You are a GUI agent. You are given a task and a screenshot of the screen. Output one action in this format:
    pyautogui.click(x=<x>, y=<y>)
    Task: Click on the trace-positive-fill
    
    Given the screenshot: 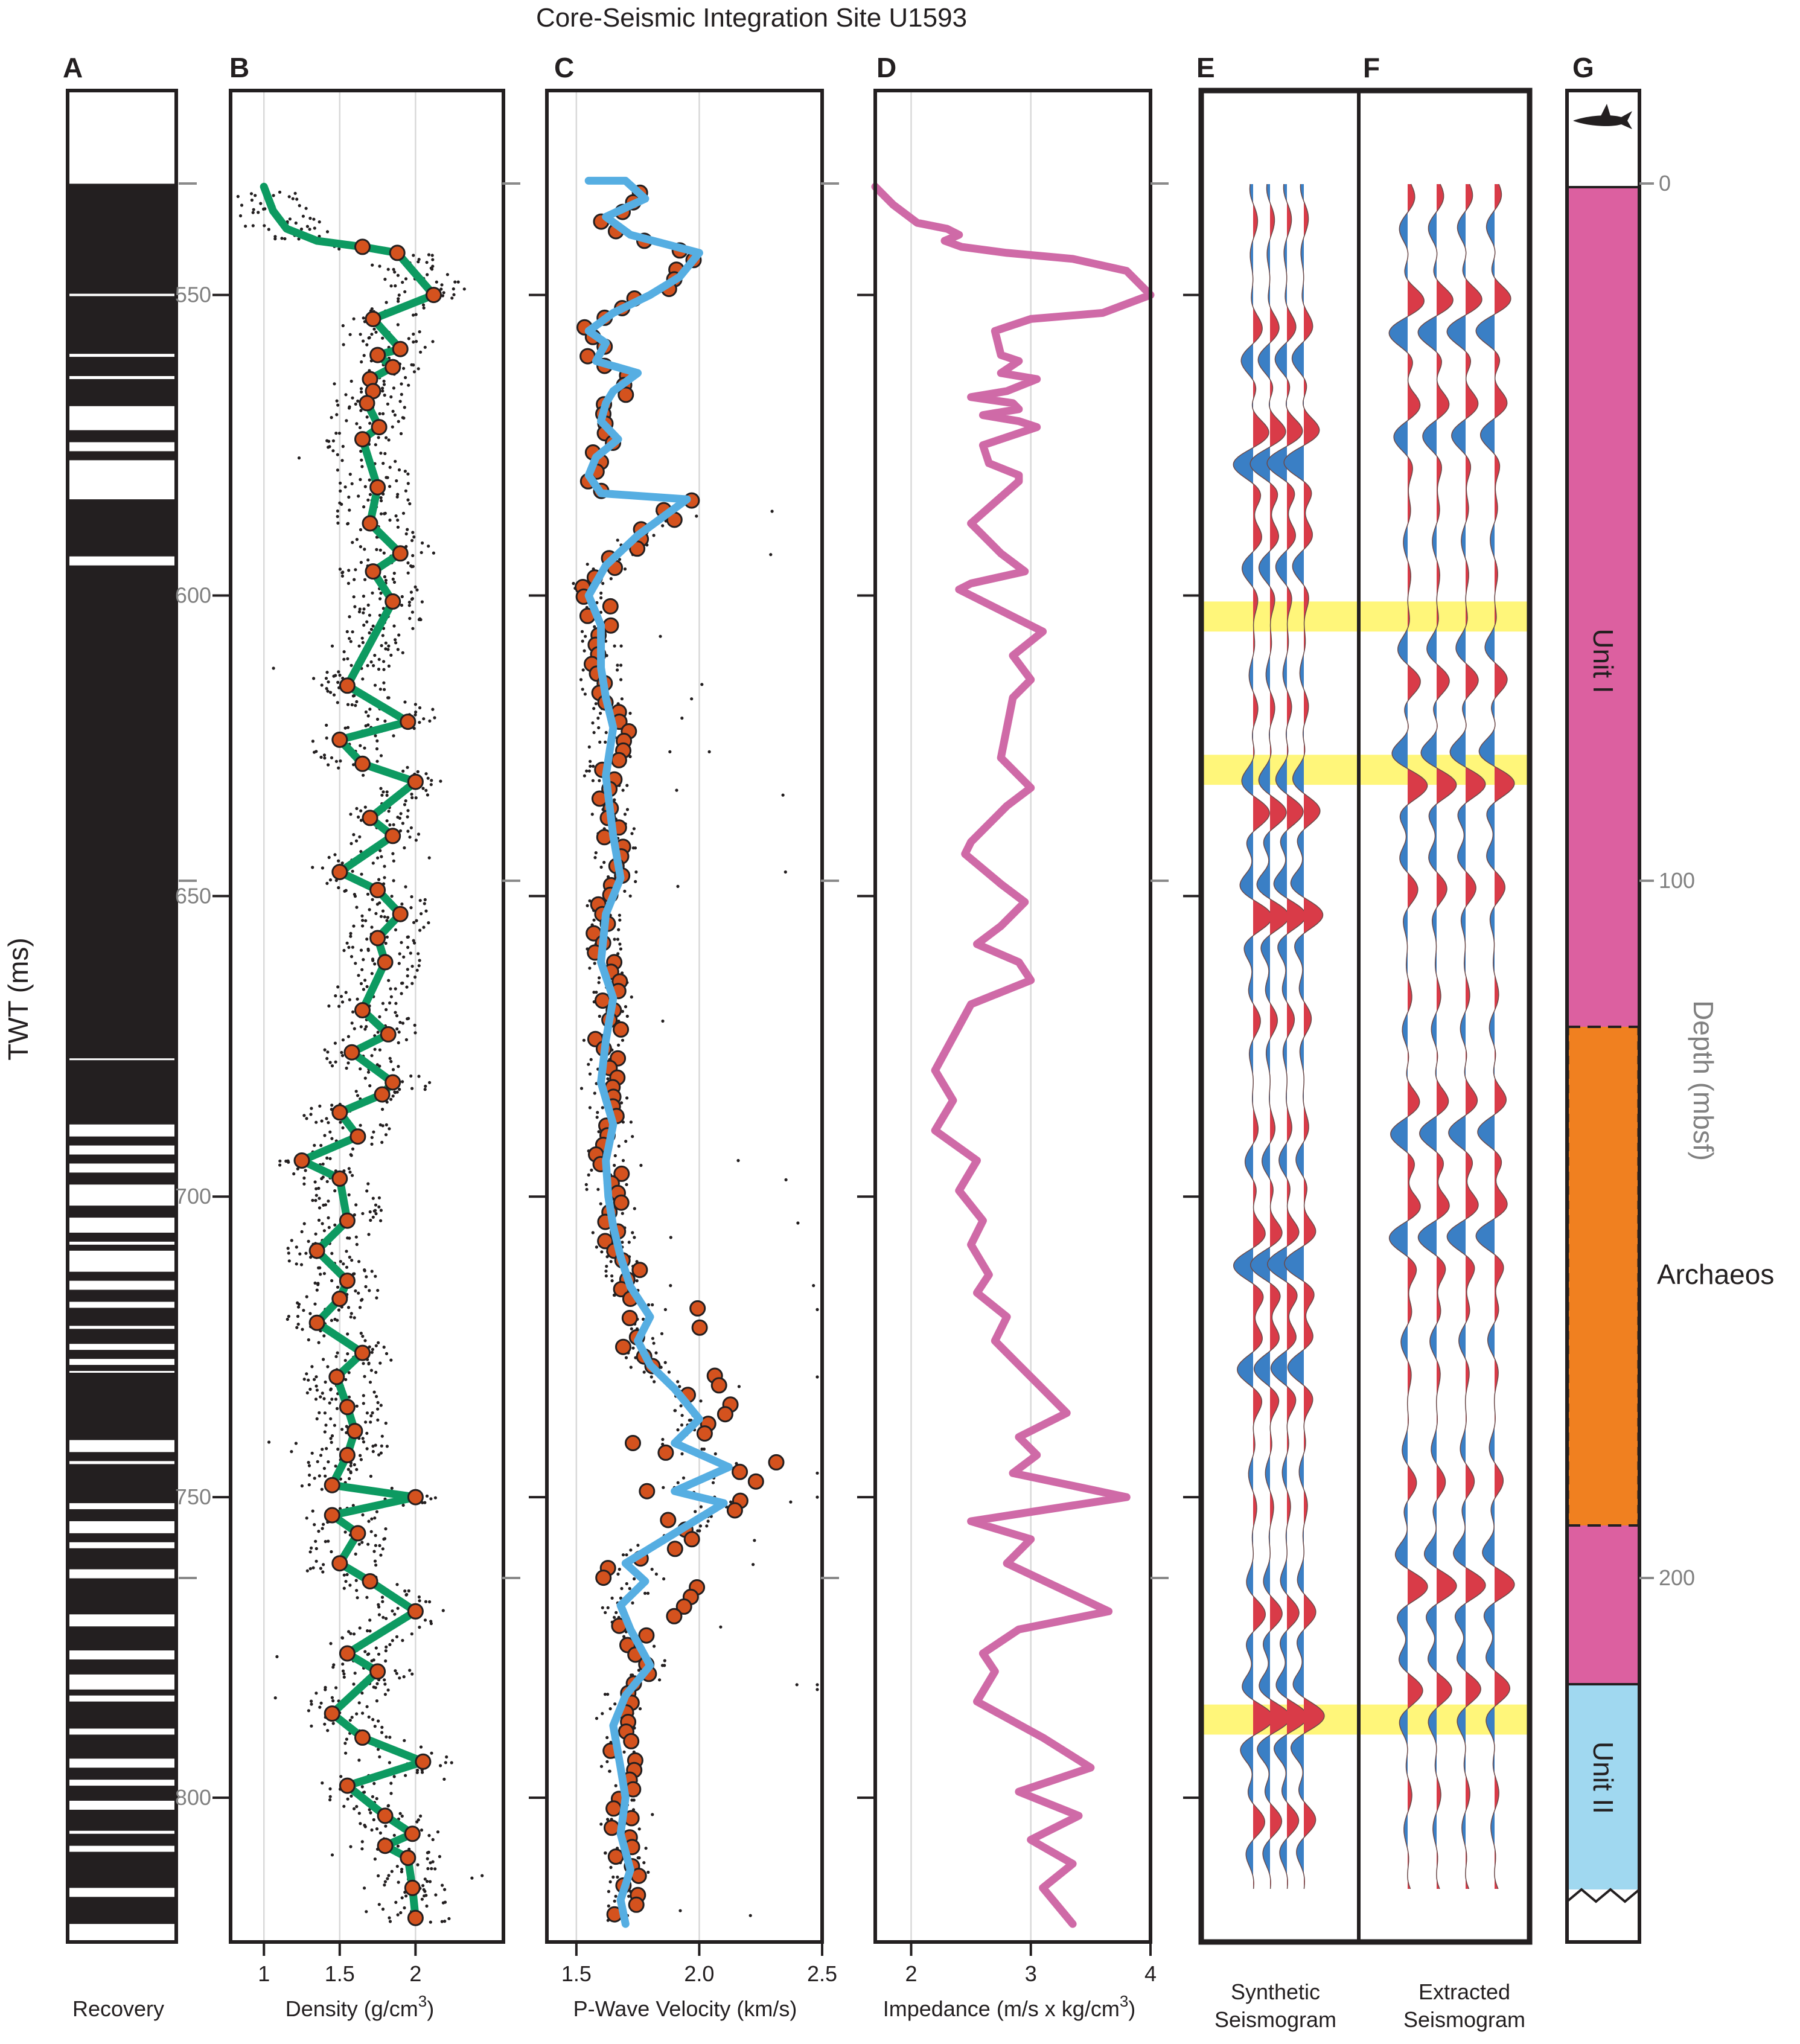 What is the action you would take?
    pyautogui.click(x=1504, y=1036)
    